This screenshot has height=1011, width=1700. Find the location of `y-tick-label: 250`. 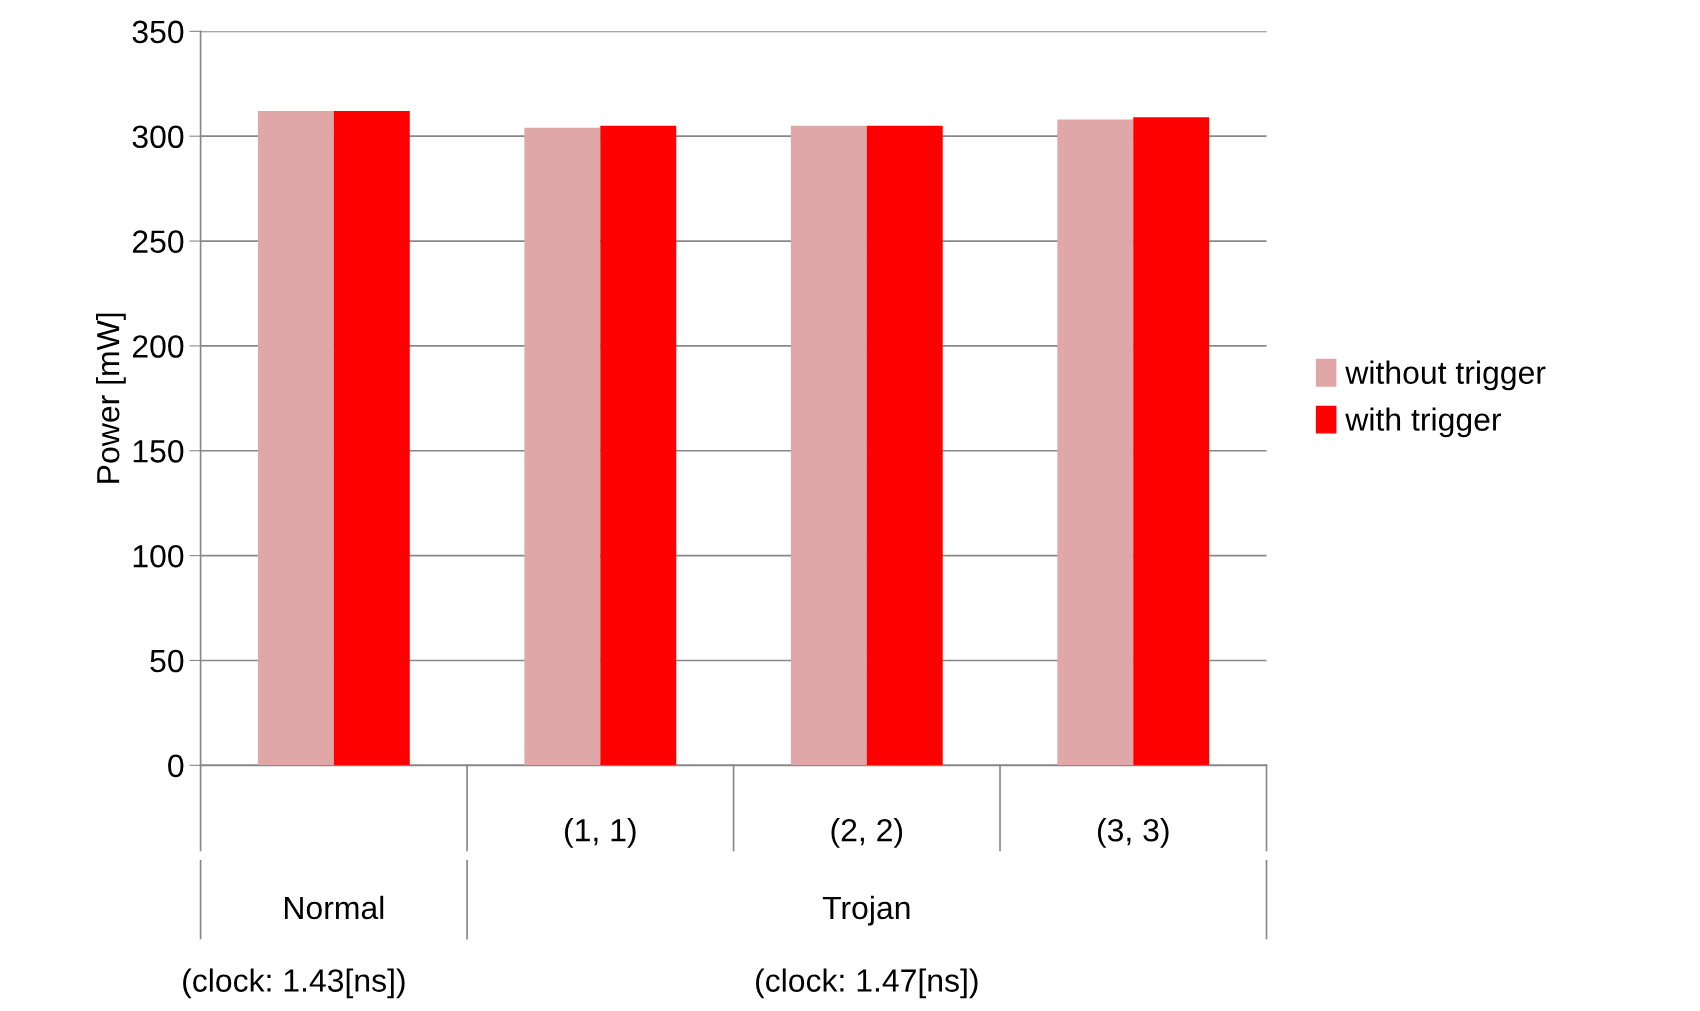

y-tick-label: 250 is located at coordinates (158, 241).